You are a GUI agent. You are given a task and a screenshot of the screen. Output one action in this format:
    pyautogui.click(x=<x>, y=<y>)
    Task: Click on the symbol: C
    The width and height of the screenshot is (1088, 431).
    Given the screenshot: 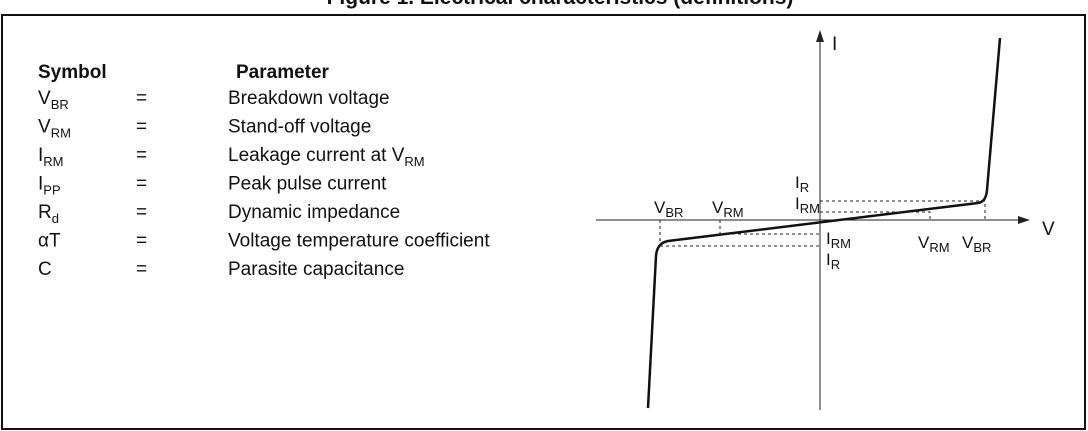 What is the action you would take?
    pyautogui.click(x=45, y=269)
    